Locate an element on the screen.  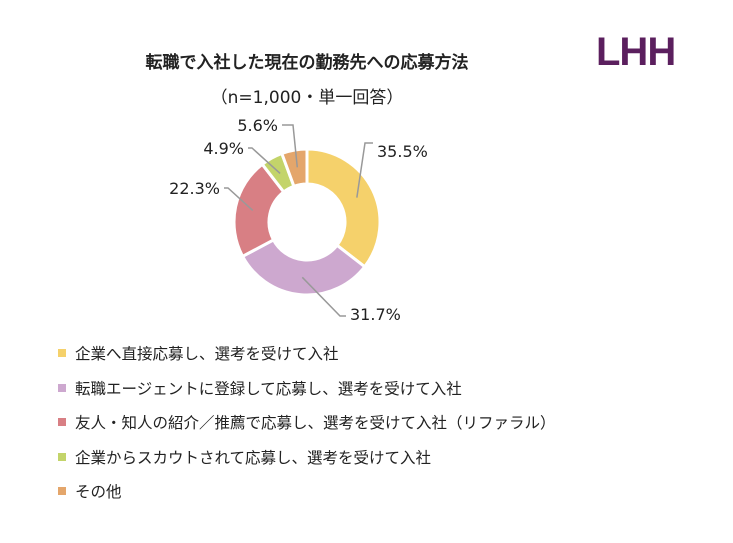
legend-item: 転職エージェントに登録して応募し、選考を受けて入社 is located at coordinates (307, 388).